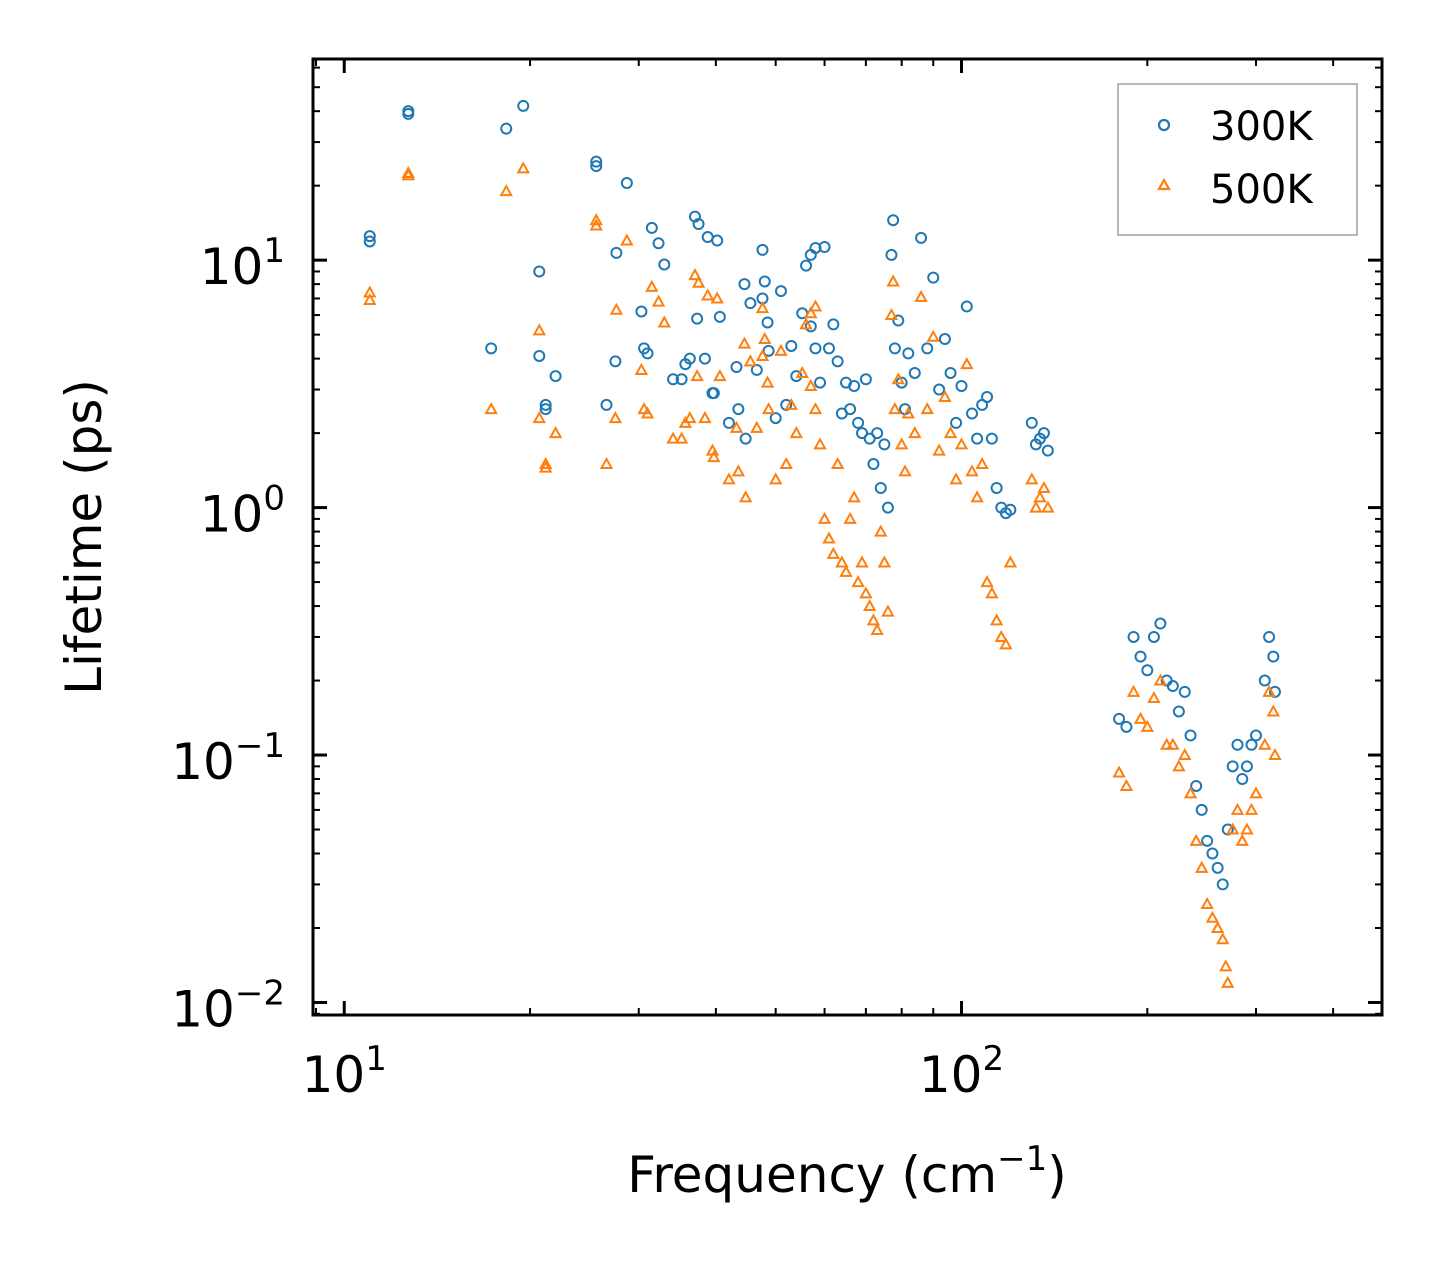  Describe the element at coordinates (1262, 190) in the screenshot. I see `legend-label-500k: 500K` at that location.